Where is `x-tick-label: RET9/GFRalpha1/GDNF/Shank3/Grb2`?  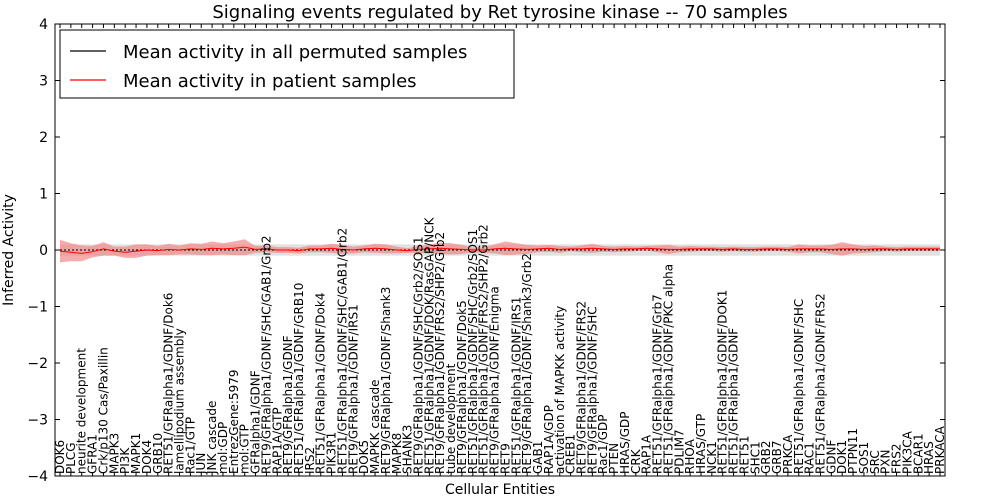
x-tick-label: RET9/GFRalpha1/GDNF/Shank3/Grb2 is located at coordinates (527, 363).